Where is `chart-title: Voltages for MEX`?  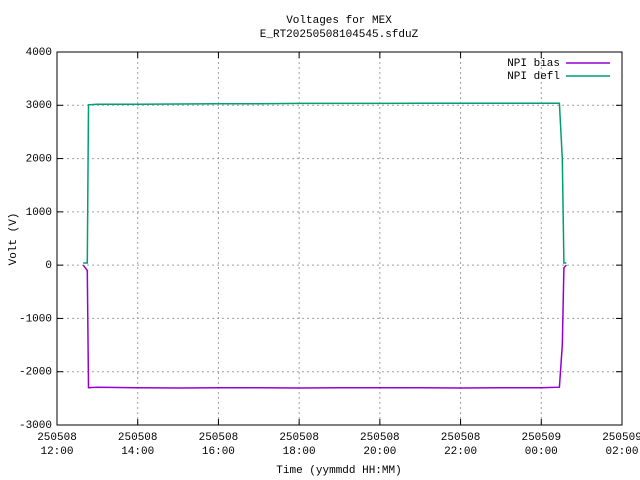
chart-title: Voltages for MEX is located at coordinates (339, 21).